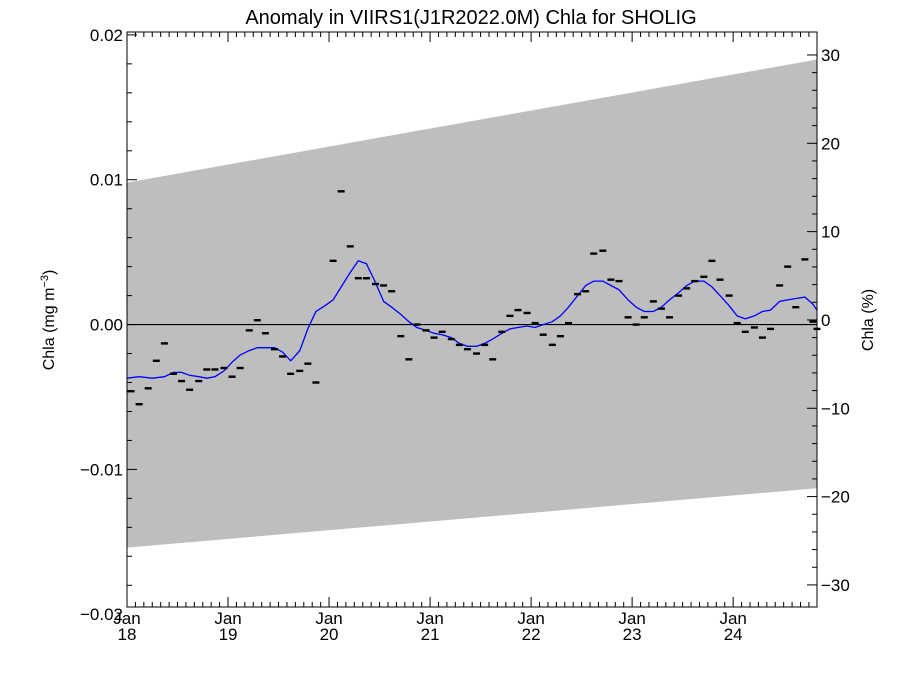  What do you see at coordinates (830, 143) in the screenshot?
I see `y-right-tick-label: 20` at bounding box center [830, 143].